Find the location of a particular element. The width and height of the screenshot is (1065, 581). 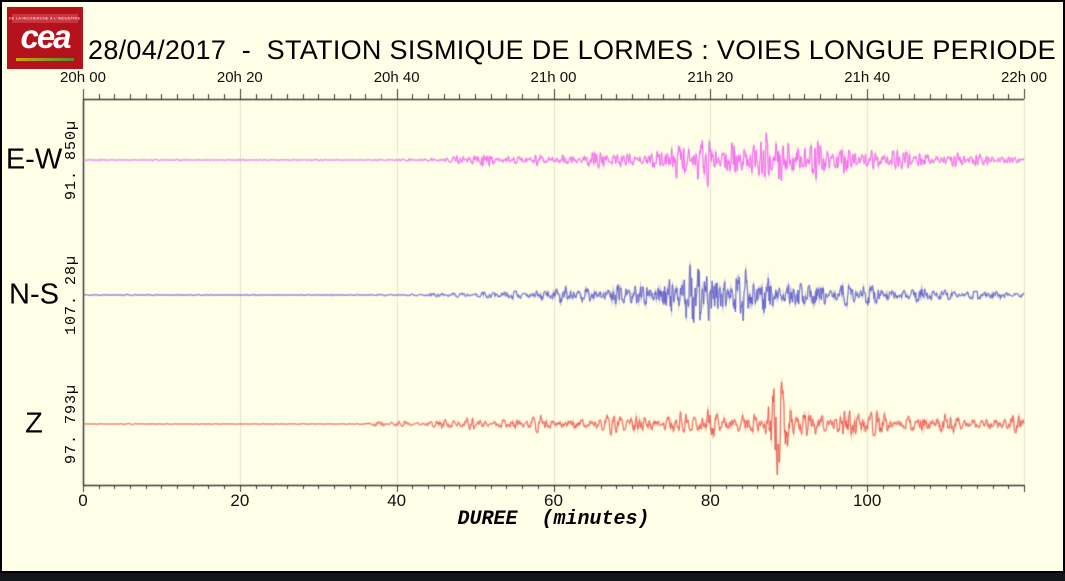

x-axis-title: DUREE (minutes) is located at coordinates (553, 519).